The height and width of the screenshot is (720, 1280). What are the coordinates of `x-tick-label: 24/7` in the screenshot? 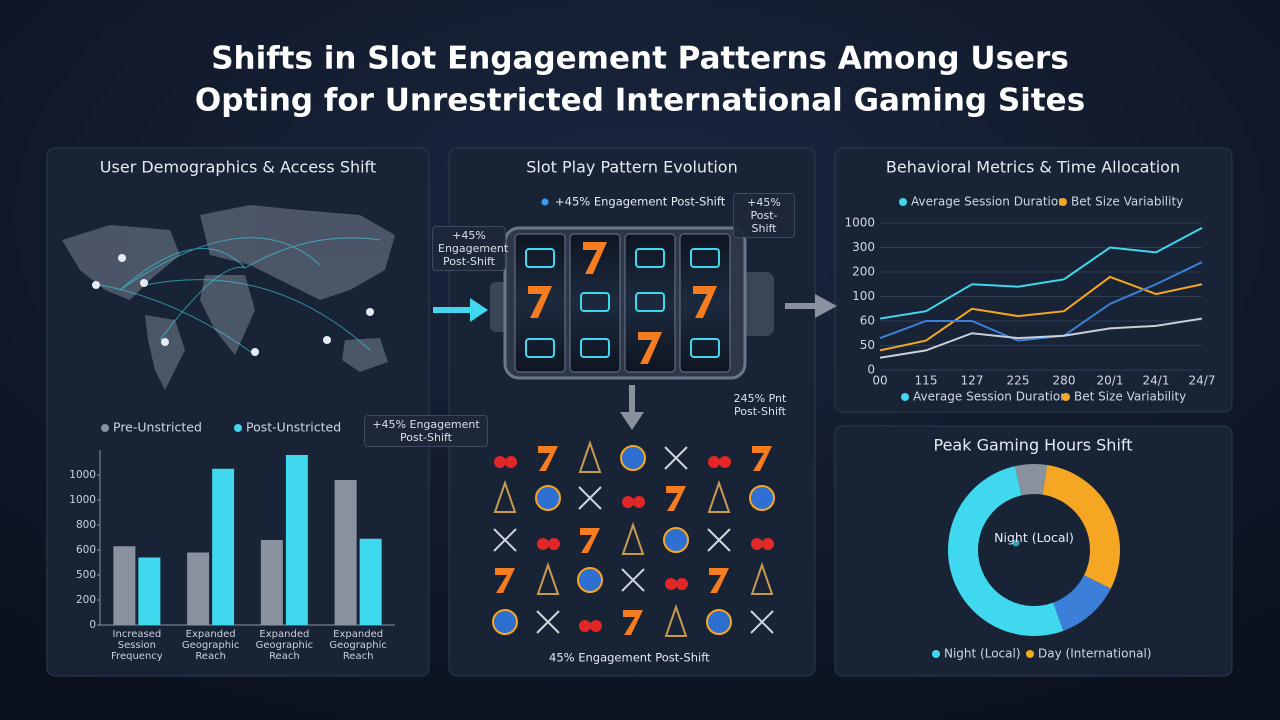 It's located at (1202, 381).